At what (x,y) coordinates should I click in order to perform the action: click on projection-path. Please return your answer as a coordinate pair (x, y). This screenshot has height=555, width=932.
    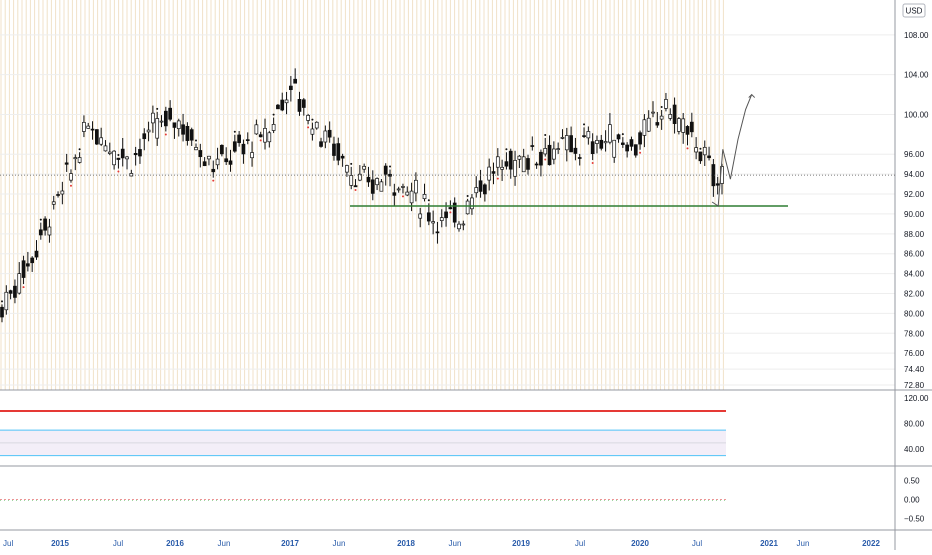
    Looking at the image, I should click on (732, 150).